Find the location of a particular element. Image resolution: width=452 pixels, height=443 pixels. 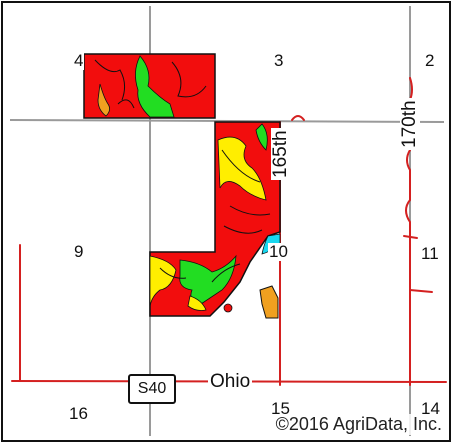

soil-orange-patch is located at coordinates (103, 100).